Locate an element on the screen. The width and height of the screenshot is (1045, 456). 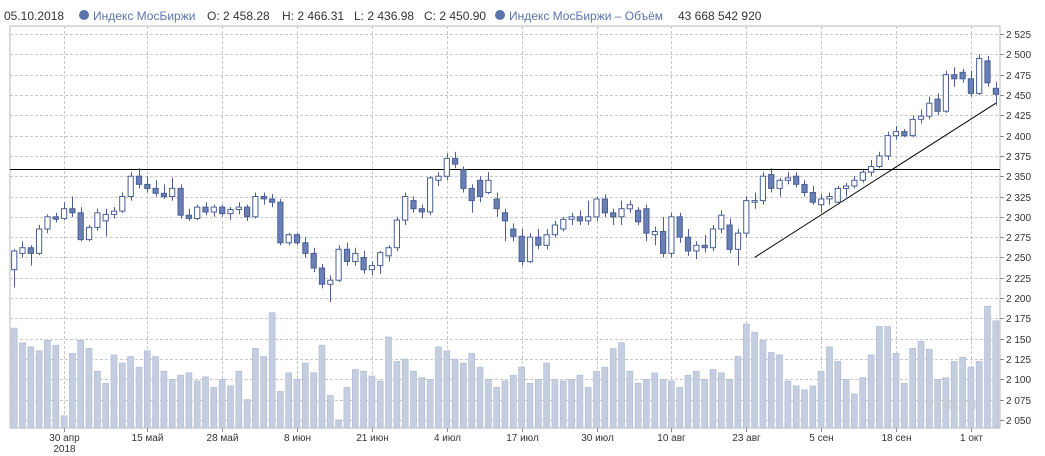
y-tick-label: 2 150 is located at coordinates (1018, 340).